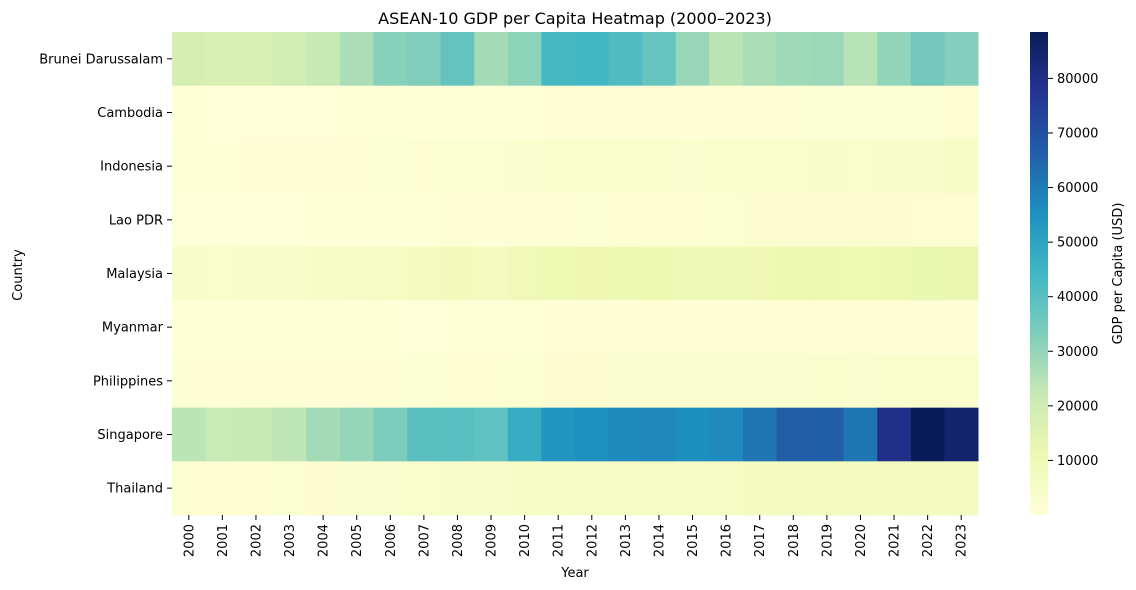  I want to click on x-tick-label: 2004, so click(324, 540).